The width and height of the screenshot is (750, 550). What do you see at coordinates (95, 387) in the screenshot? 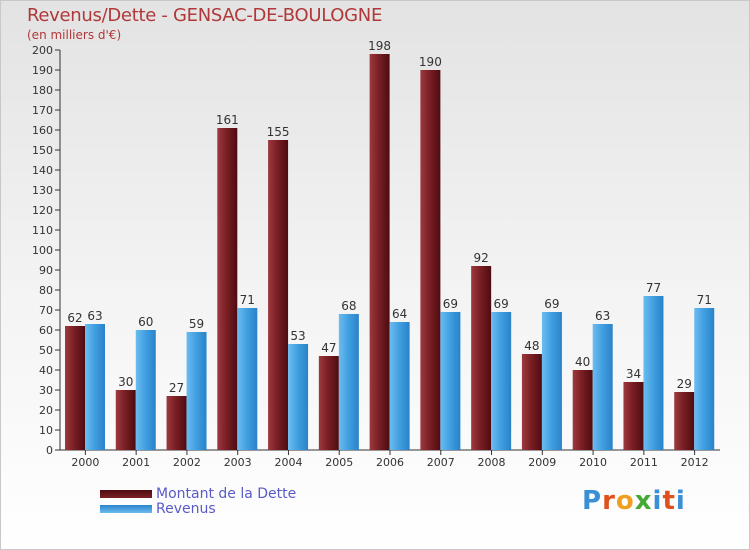
I see `bar-revenue-2000` at bounding box center [95, 387].